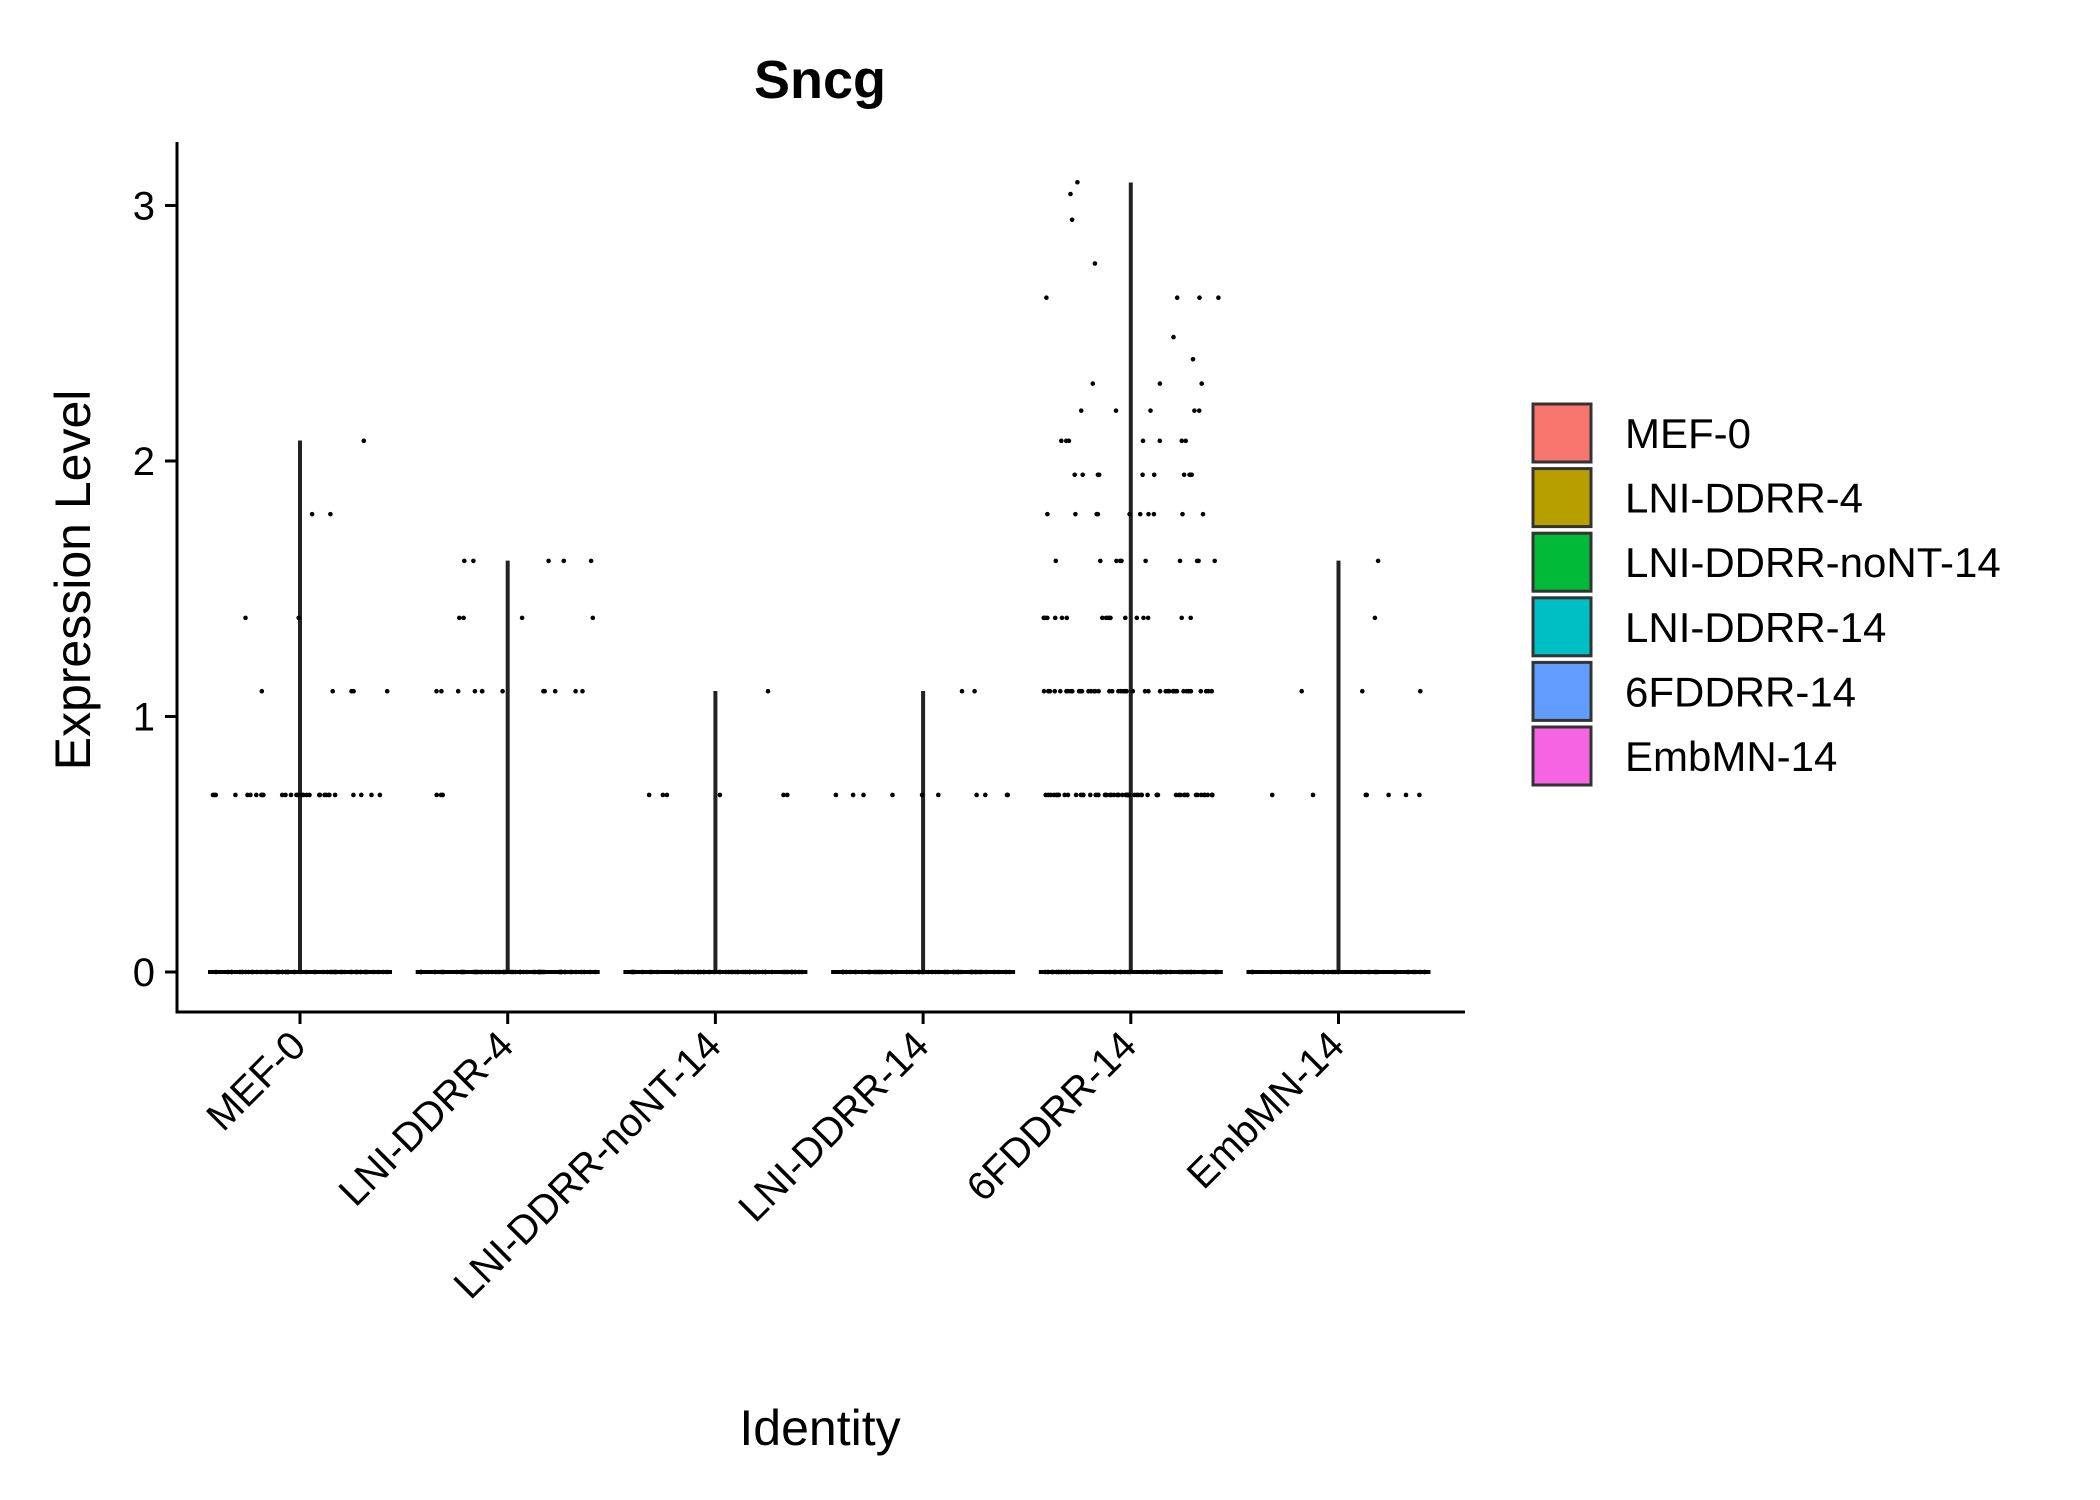 This screenshot has width=2100, height=1500. I want to click on x-tick-label-lni-ddrr-14: LNI-DDRR-14, so click(833, 1126).